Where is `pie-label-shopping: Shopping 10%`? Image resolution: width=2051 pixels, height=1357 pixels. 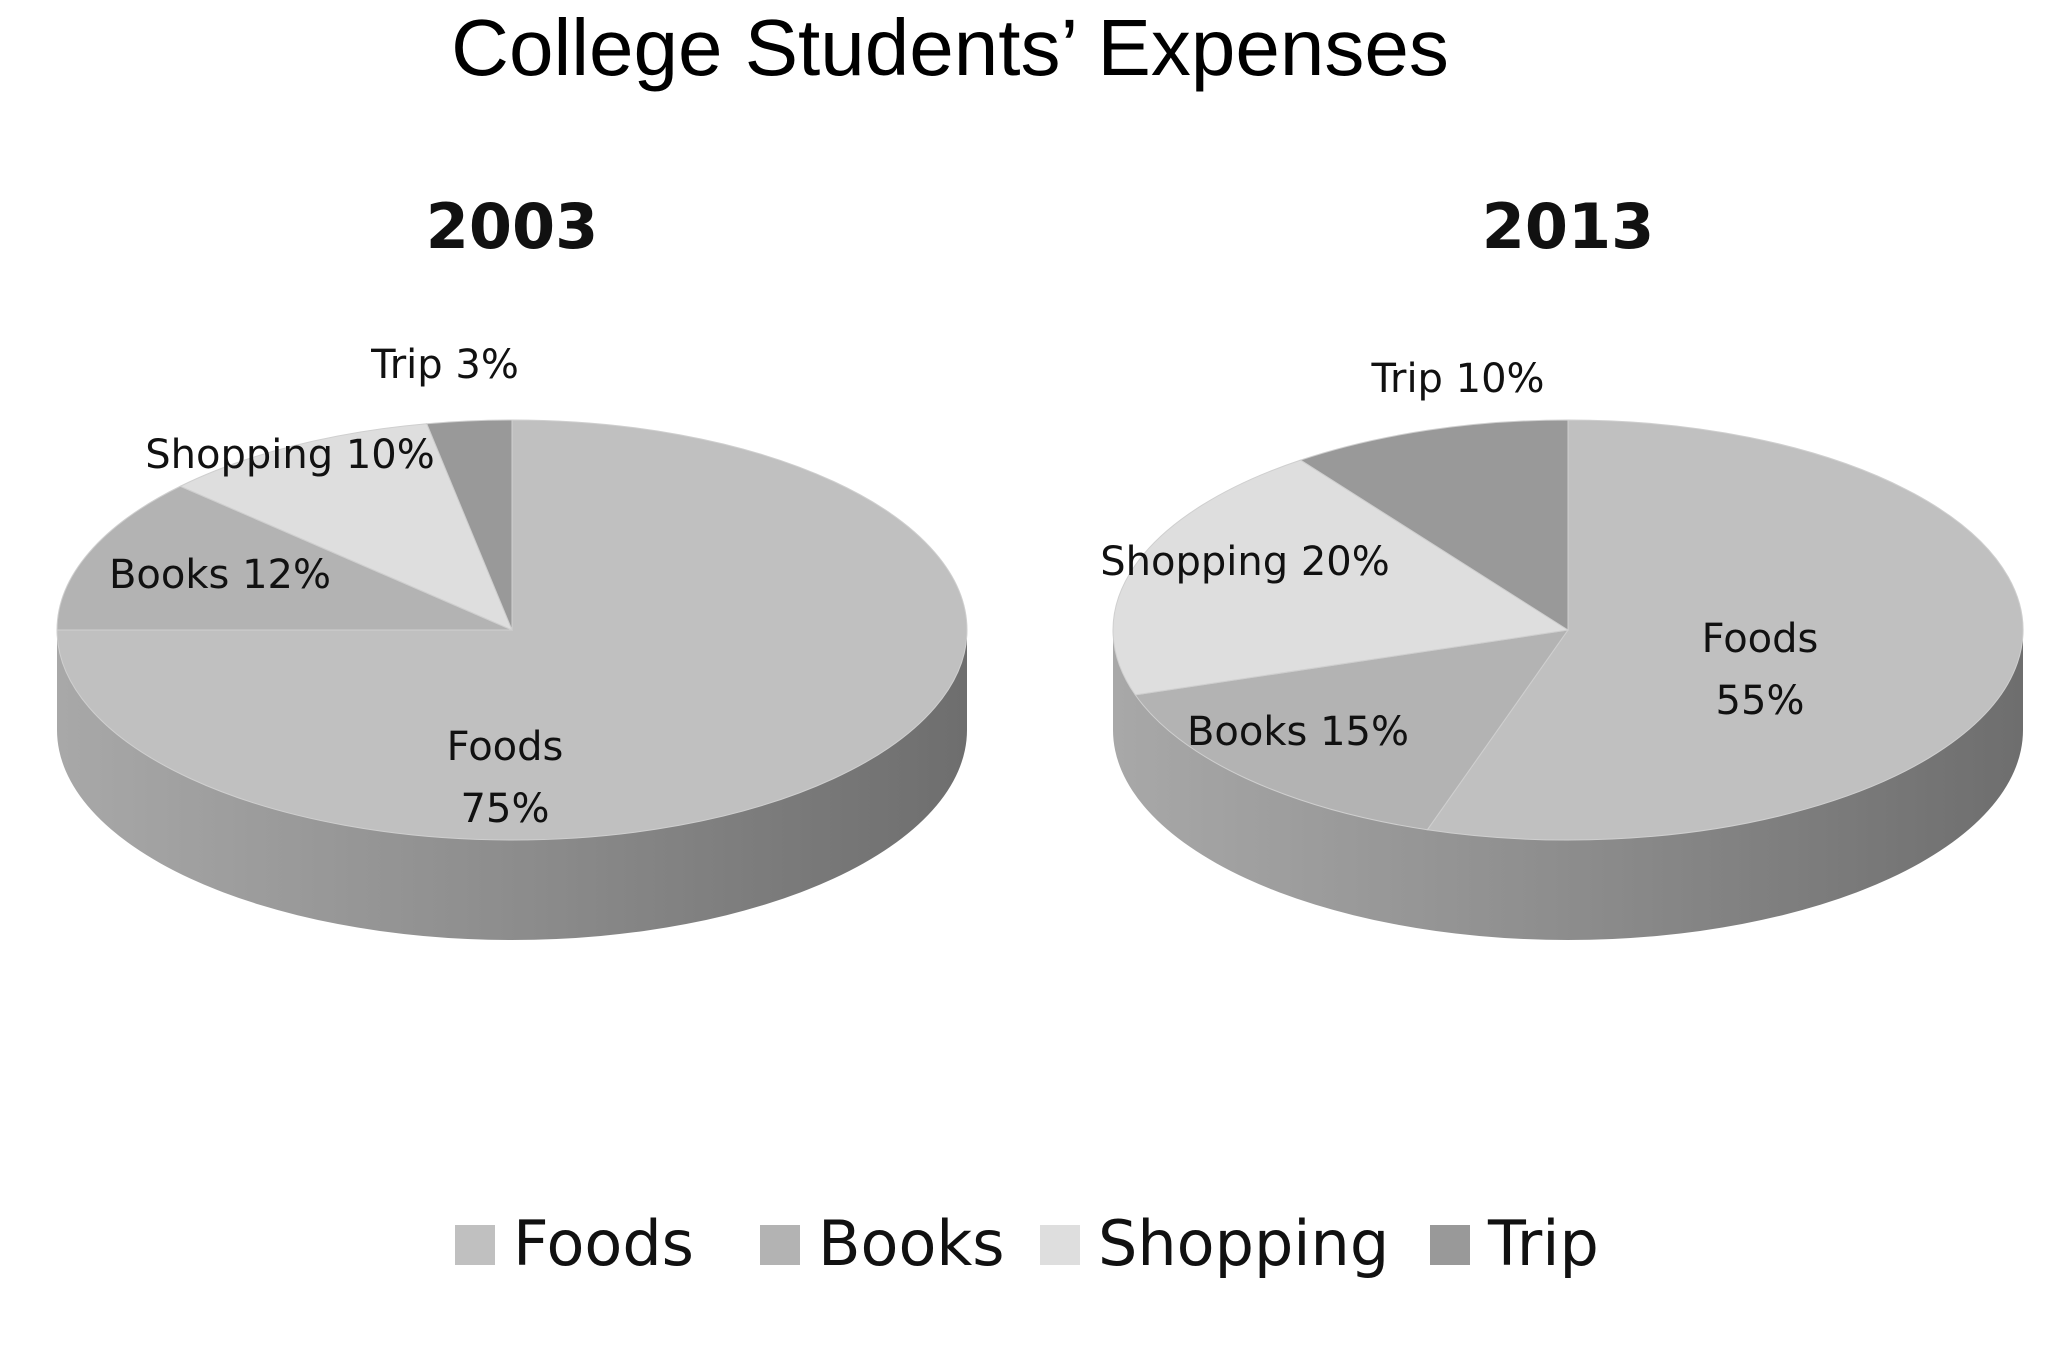 pie-label-shopping: Shopping 10% is located at coordinates (289, 455).